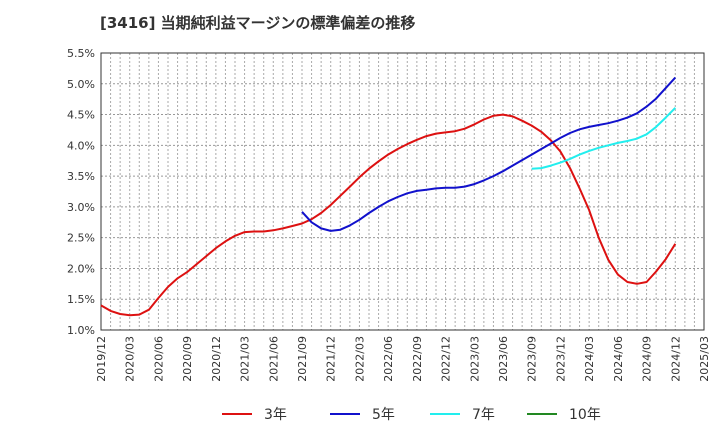 The width and height of the screenshot is (720, 440). I want to click on y-tick-label: 1.5%, so click(81, 299).